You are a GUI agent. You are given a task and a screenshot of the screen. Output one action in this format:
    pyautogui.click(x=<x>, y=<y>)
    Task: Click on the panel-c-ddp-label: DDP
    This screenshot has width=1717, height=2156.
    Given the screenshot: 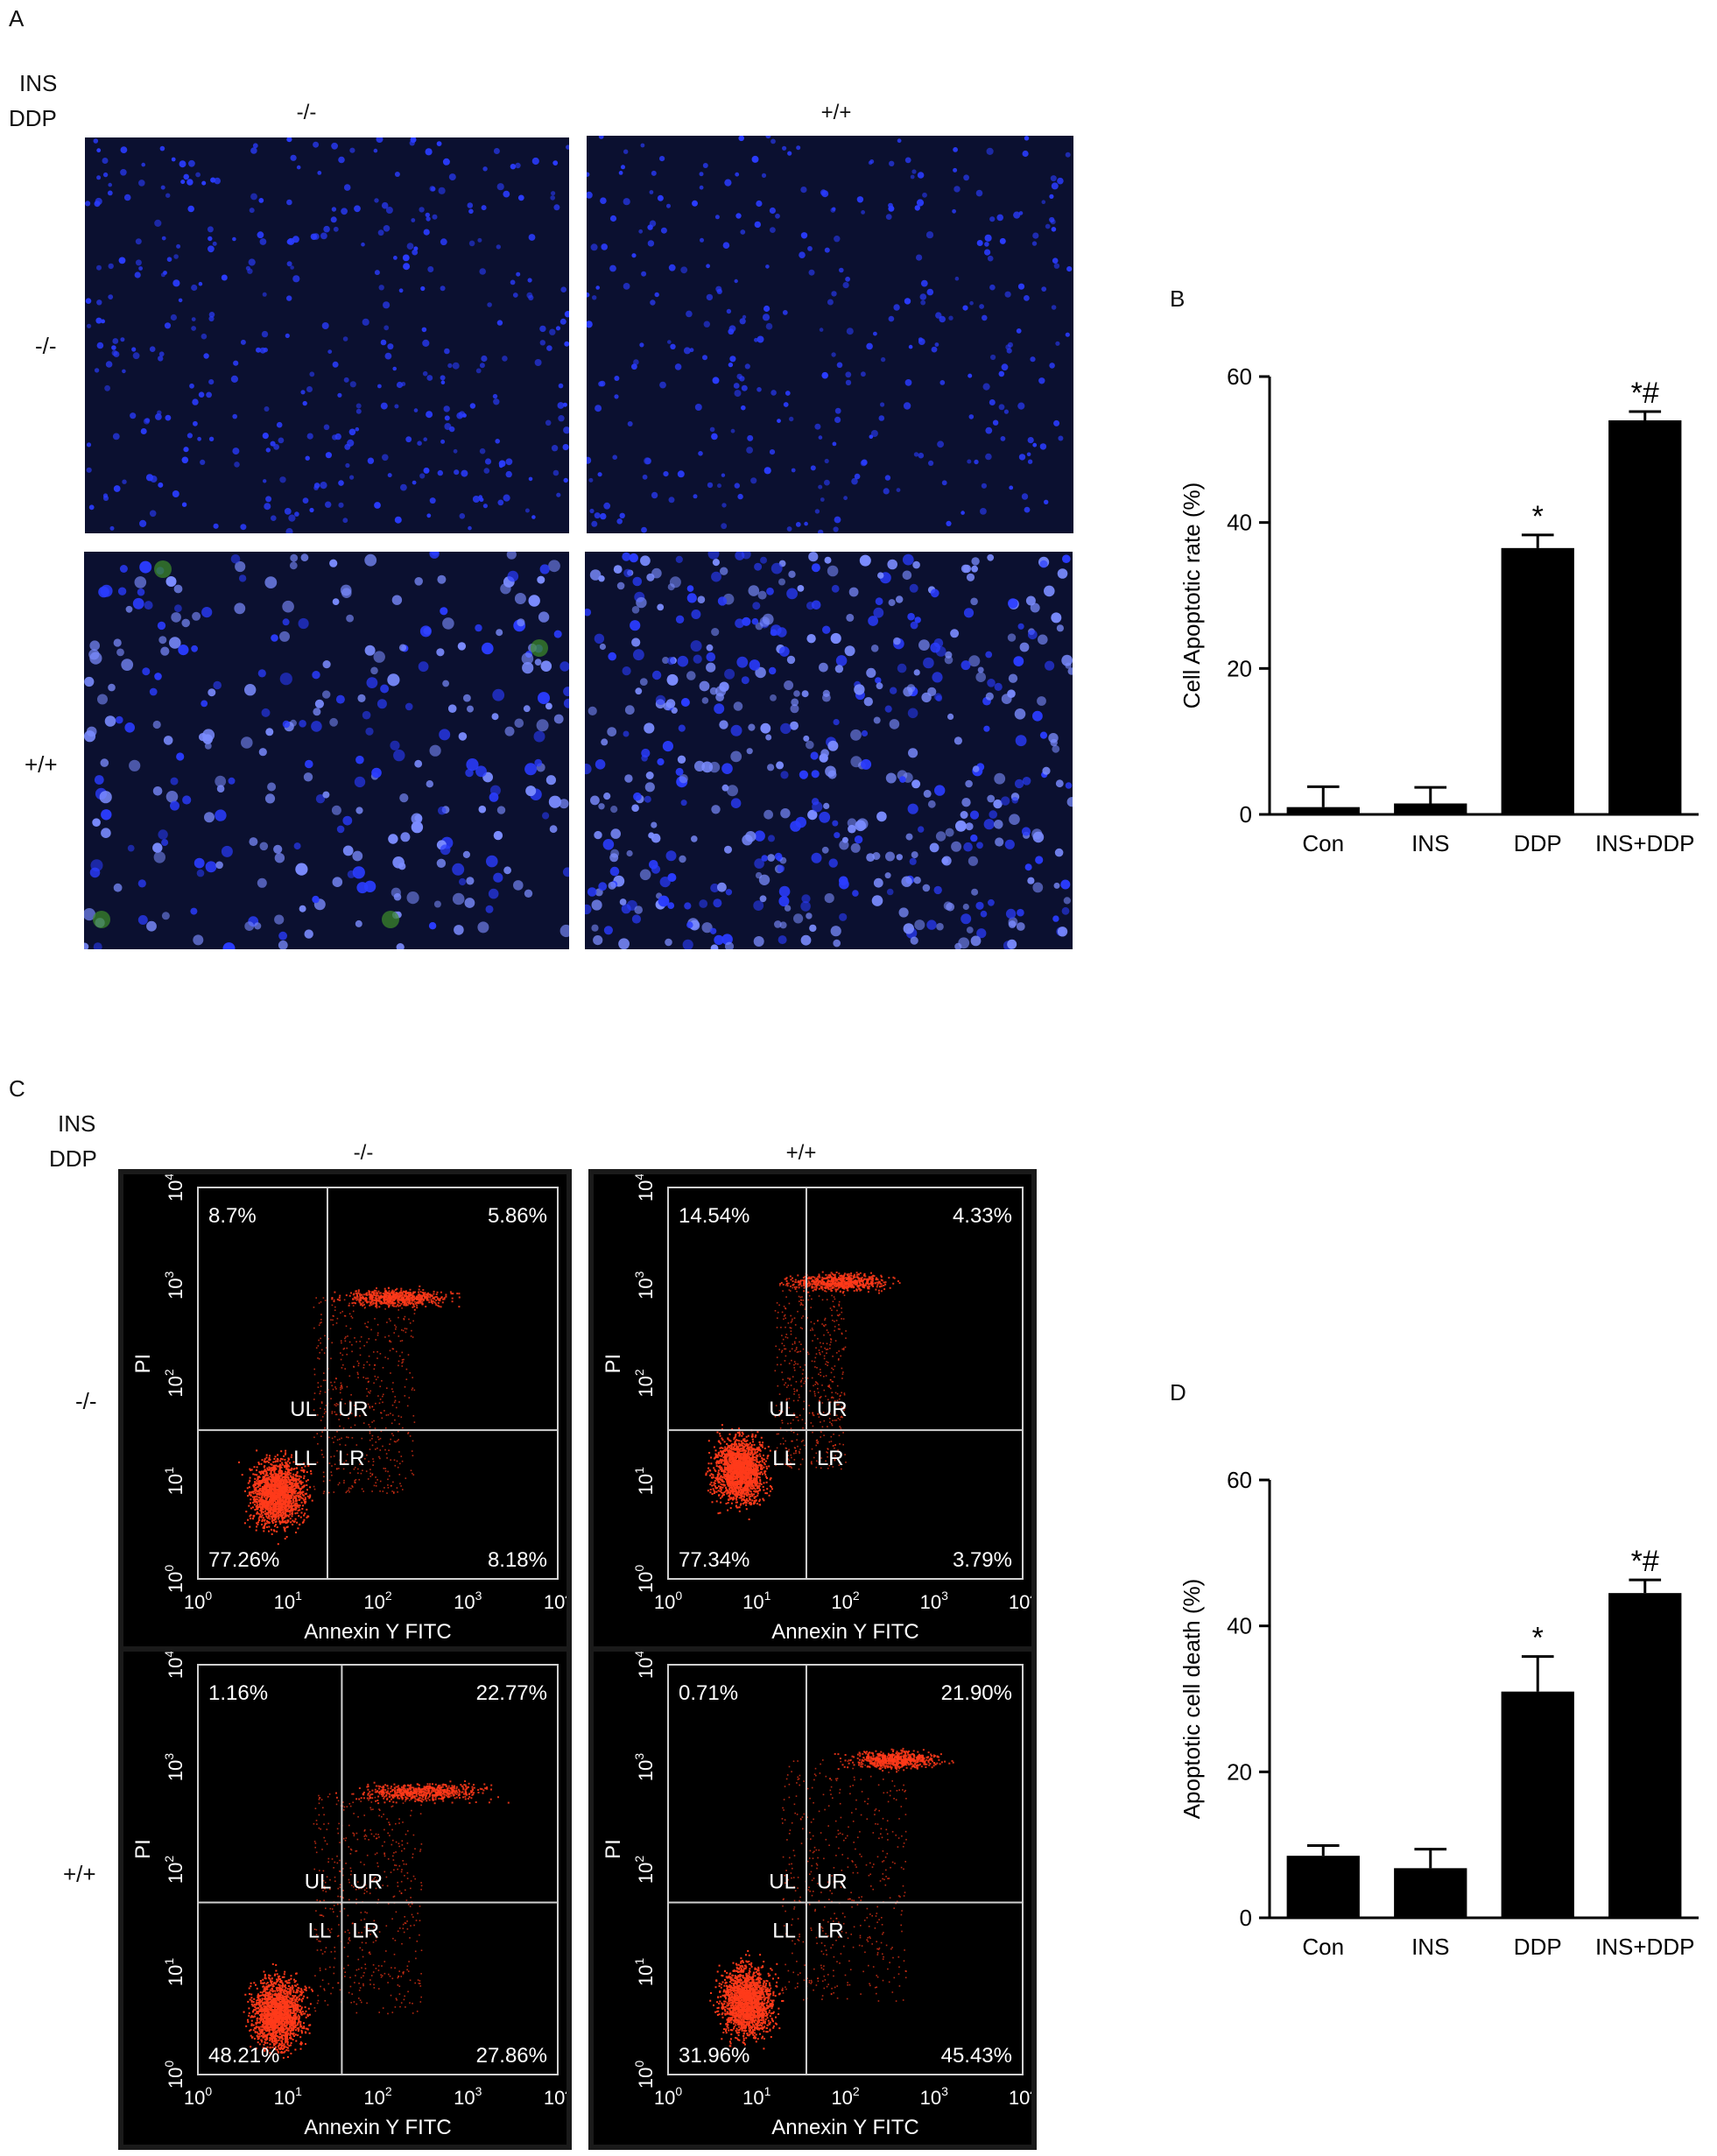 What is the action you would take?
    pyautogui.click(x=73, y=1159)
    